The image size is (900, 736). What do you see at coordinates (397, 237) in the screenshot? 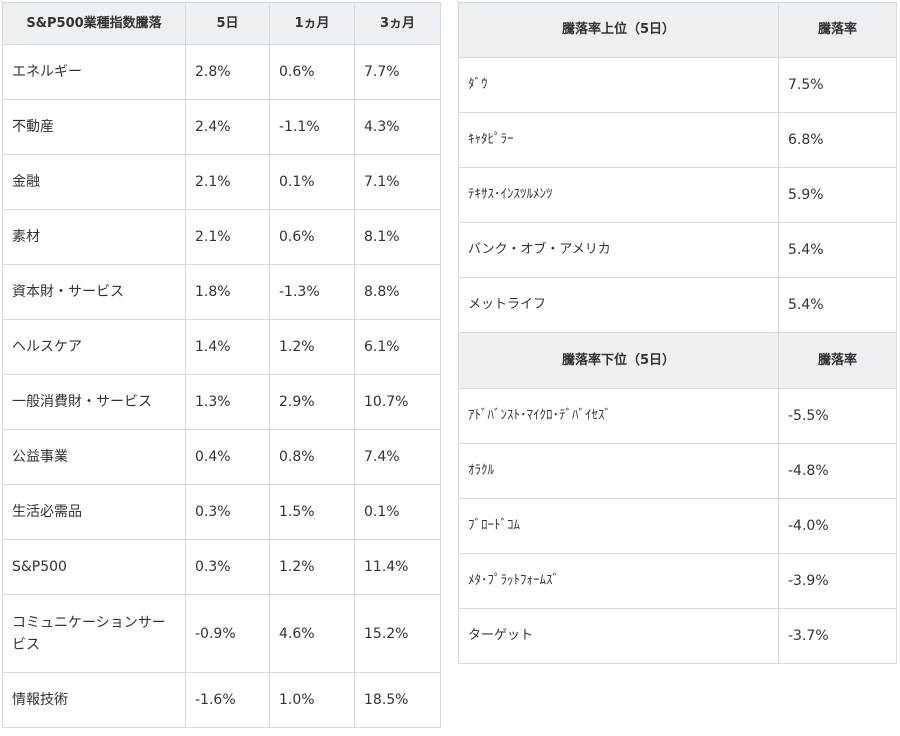
I see `sector-3m-change: 8.1%` at bounding box center [397, 237].